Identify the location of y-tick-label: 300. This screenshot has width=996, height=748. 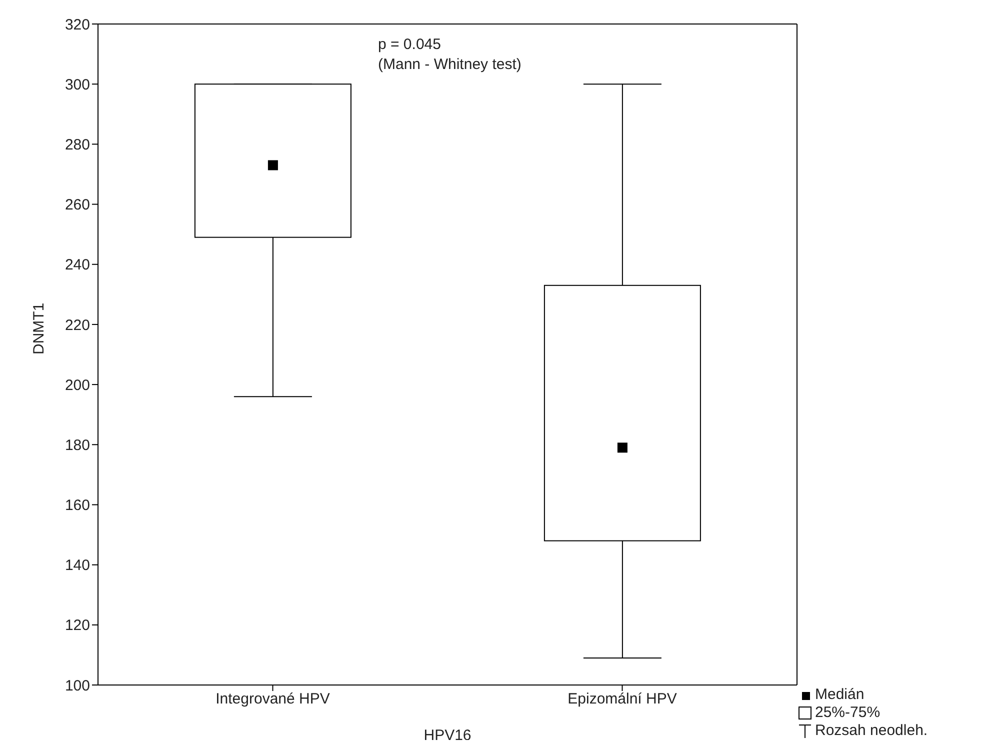
(77, 85).